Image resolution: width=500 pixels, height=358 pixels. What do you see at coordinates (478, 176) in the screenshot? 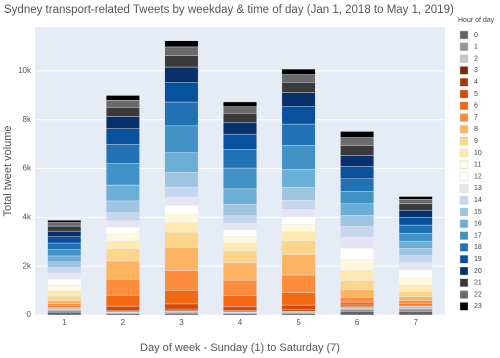
I see `legend-label: 12` at bounding box center [478, 176].